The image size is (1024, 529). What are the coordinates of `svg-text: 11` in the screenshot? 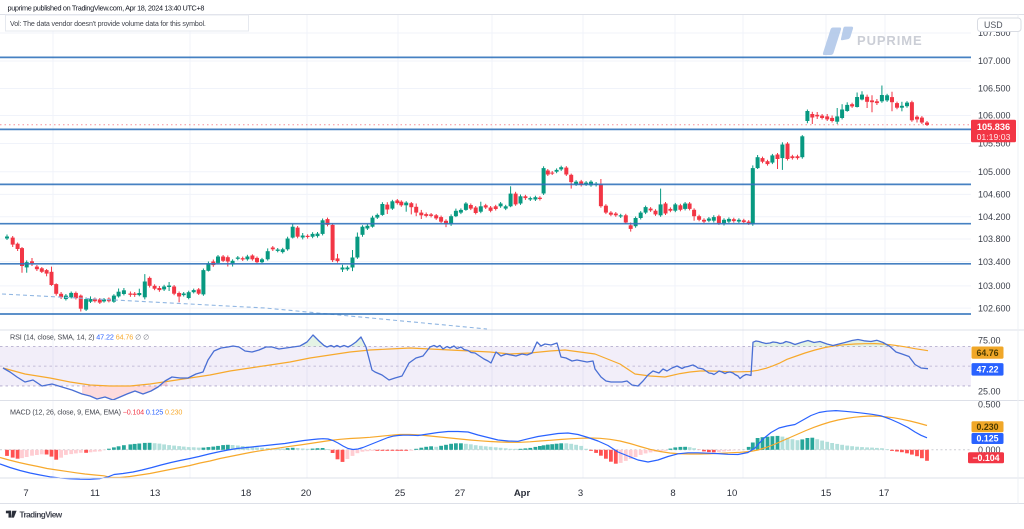 It's located at (95, 493).